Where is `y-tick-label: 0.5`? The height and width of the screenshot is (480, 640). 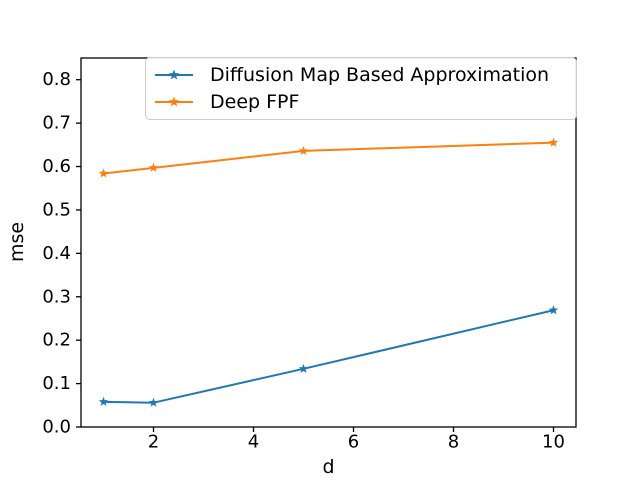
y-tick-label: 0.5 is located at coordinates (56, 209).